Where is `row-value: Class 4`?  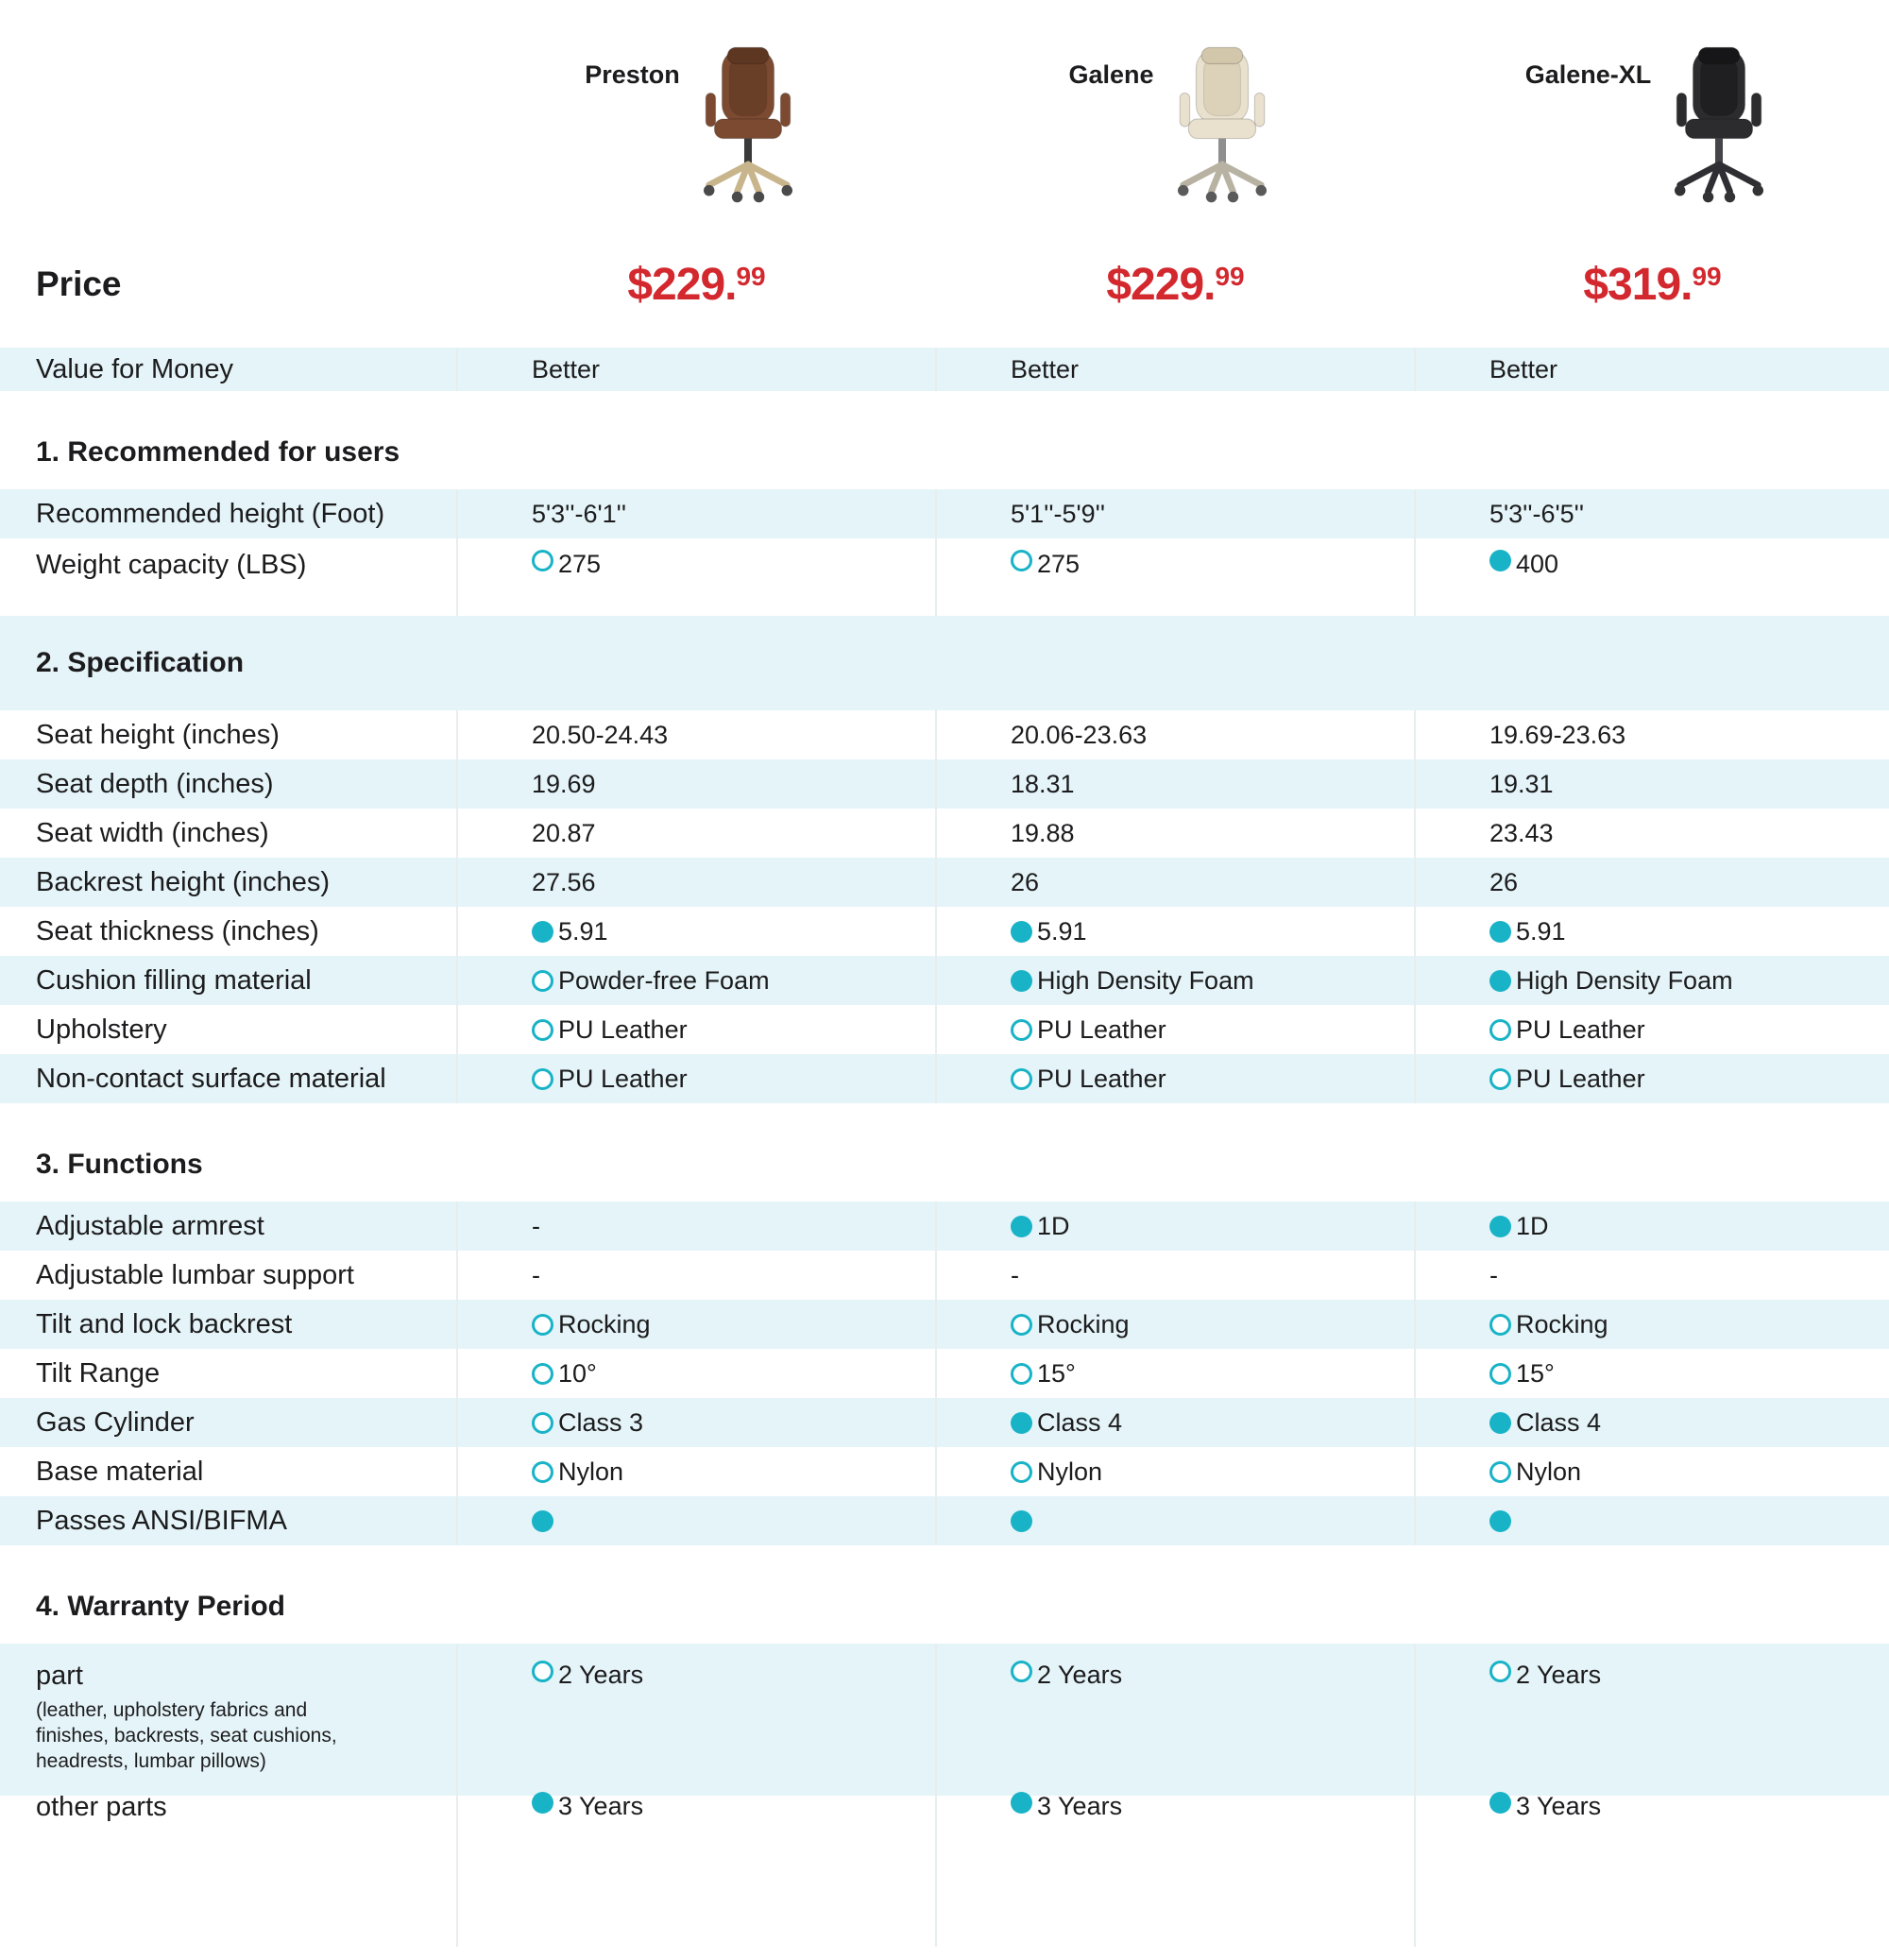
row-value: Class 4 is located at coordinates (1559, 1422).